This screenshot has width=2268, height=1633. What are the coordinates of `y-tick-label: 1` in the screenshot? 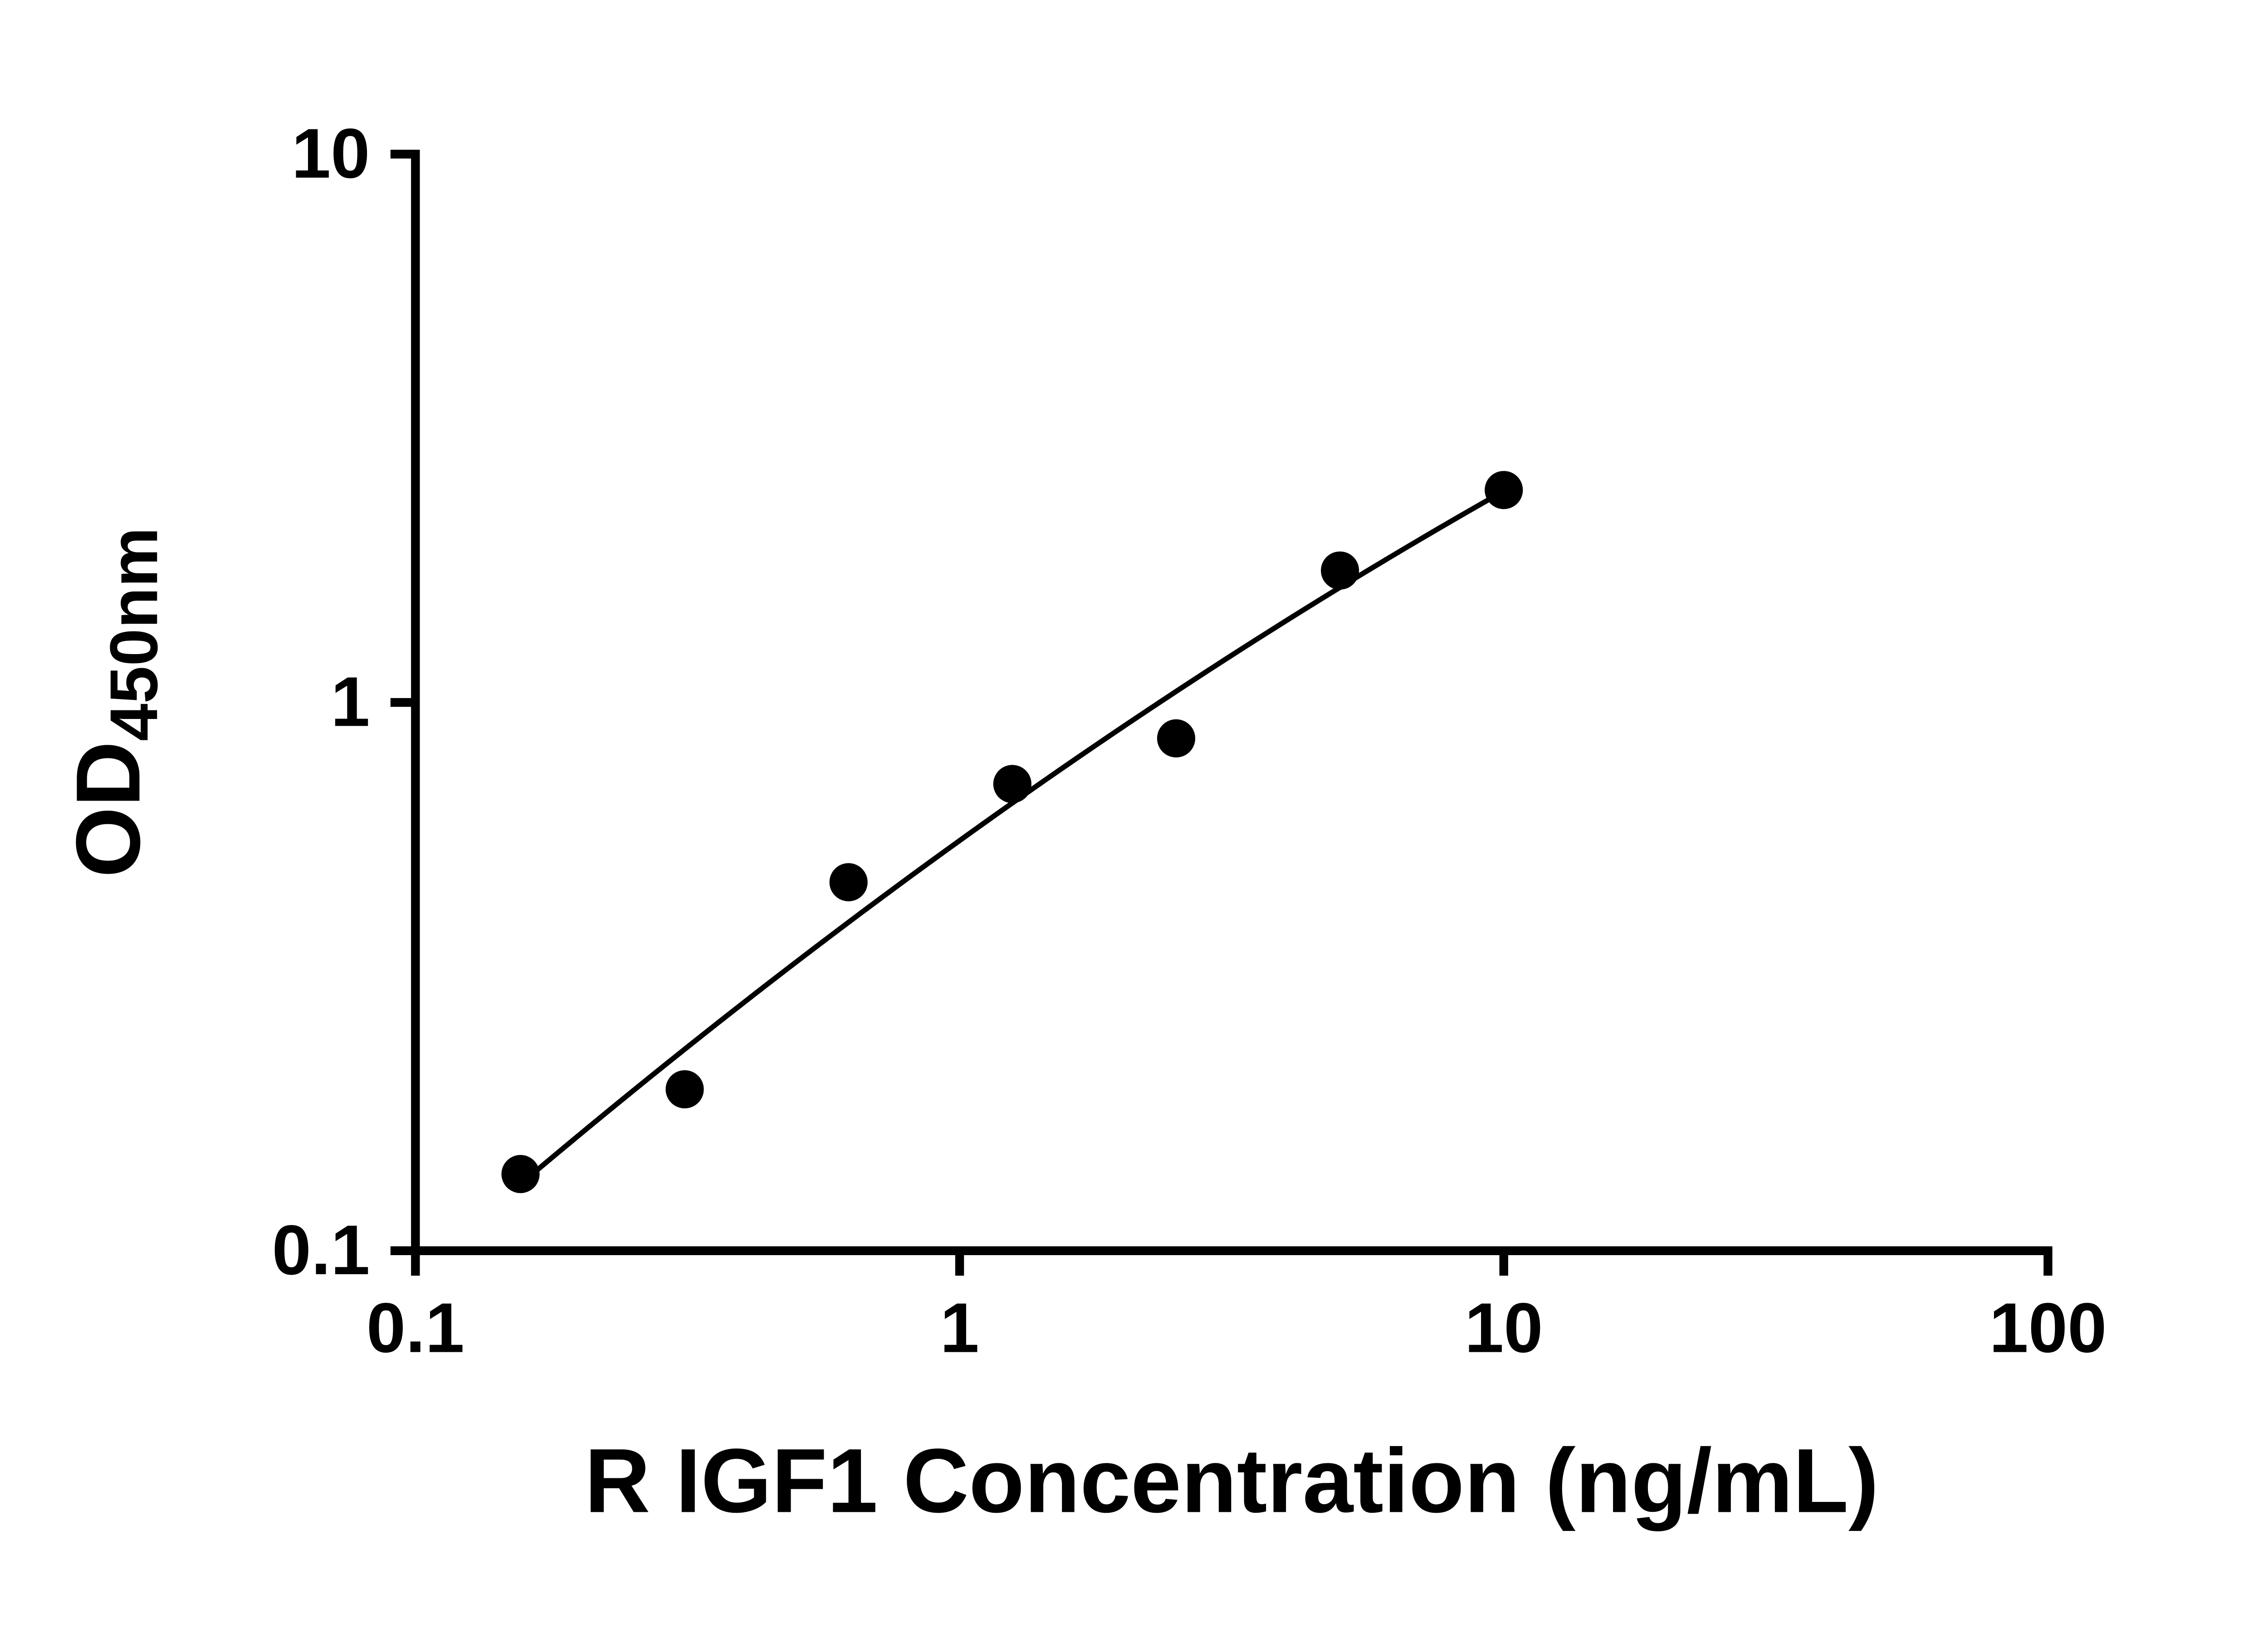 It's located at (351, 701).